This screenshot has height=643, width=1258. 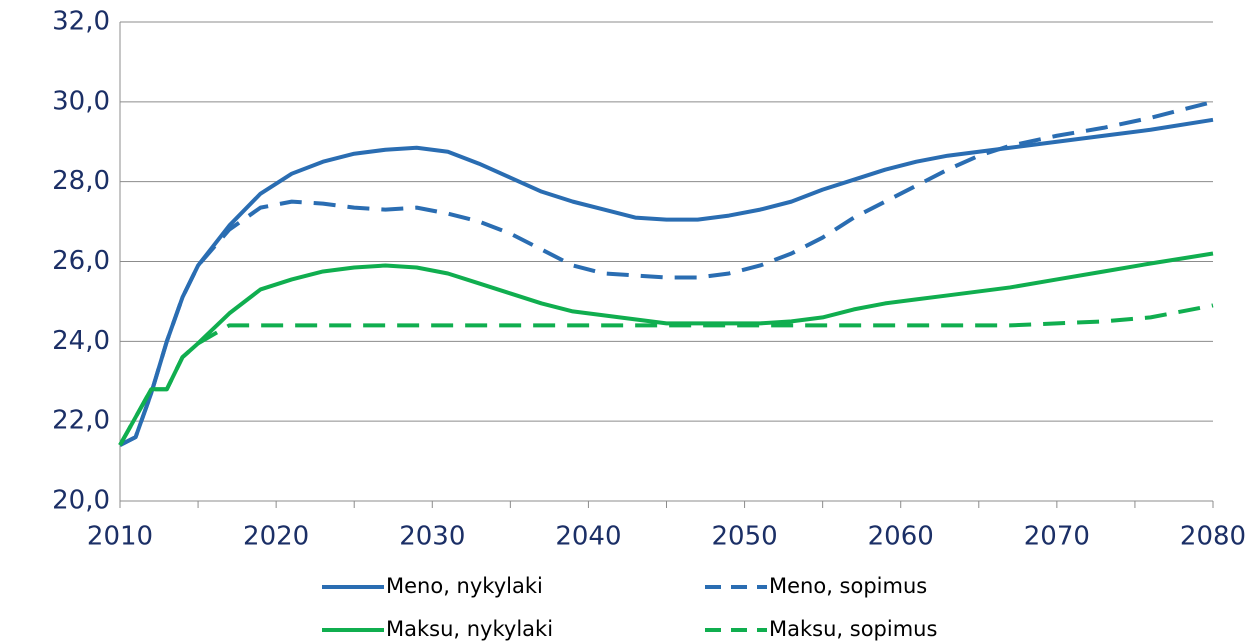 I want to click on x-tick-label: 2060, so click(x=901, y=537).